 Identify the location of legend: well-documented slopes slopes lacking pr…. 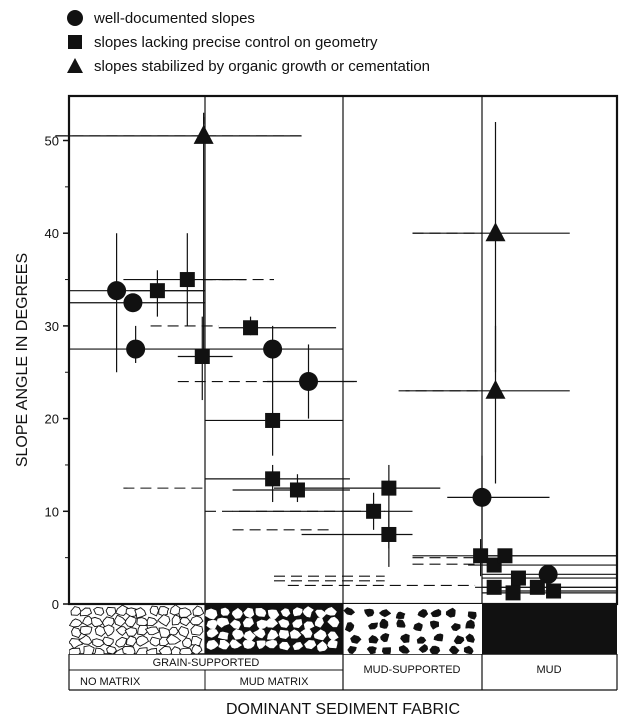
(247, 42).